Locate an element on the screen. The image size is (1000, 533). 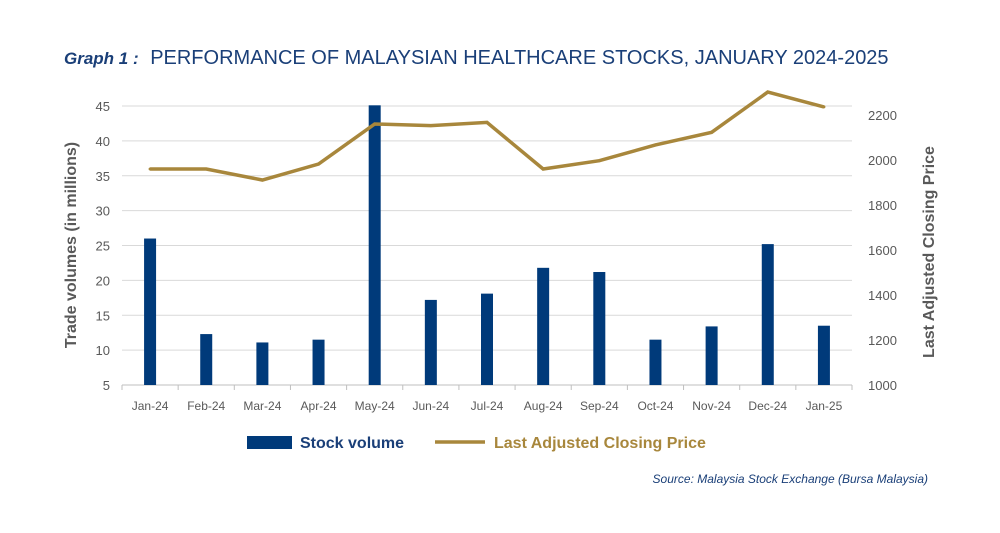
y-tick-label: 25 is located at coordinates (103, 246).